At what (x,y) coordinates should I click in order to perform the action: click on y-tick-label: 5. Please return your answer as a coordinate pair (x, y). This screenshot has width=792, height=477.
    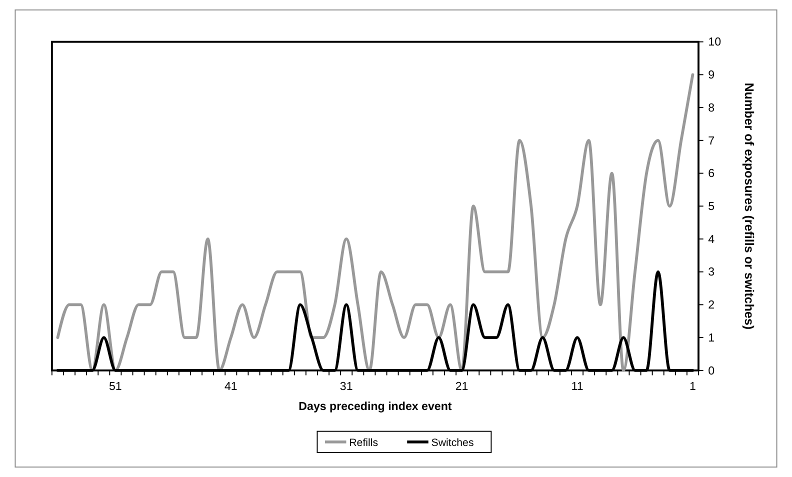
    Looking at the image, I should click on (711, 206).